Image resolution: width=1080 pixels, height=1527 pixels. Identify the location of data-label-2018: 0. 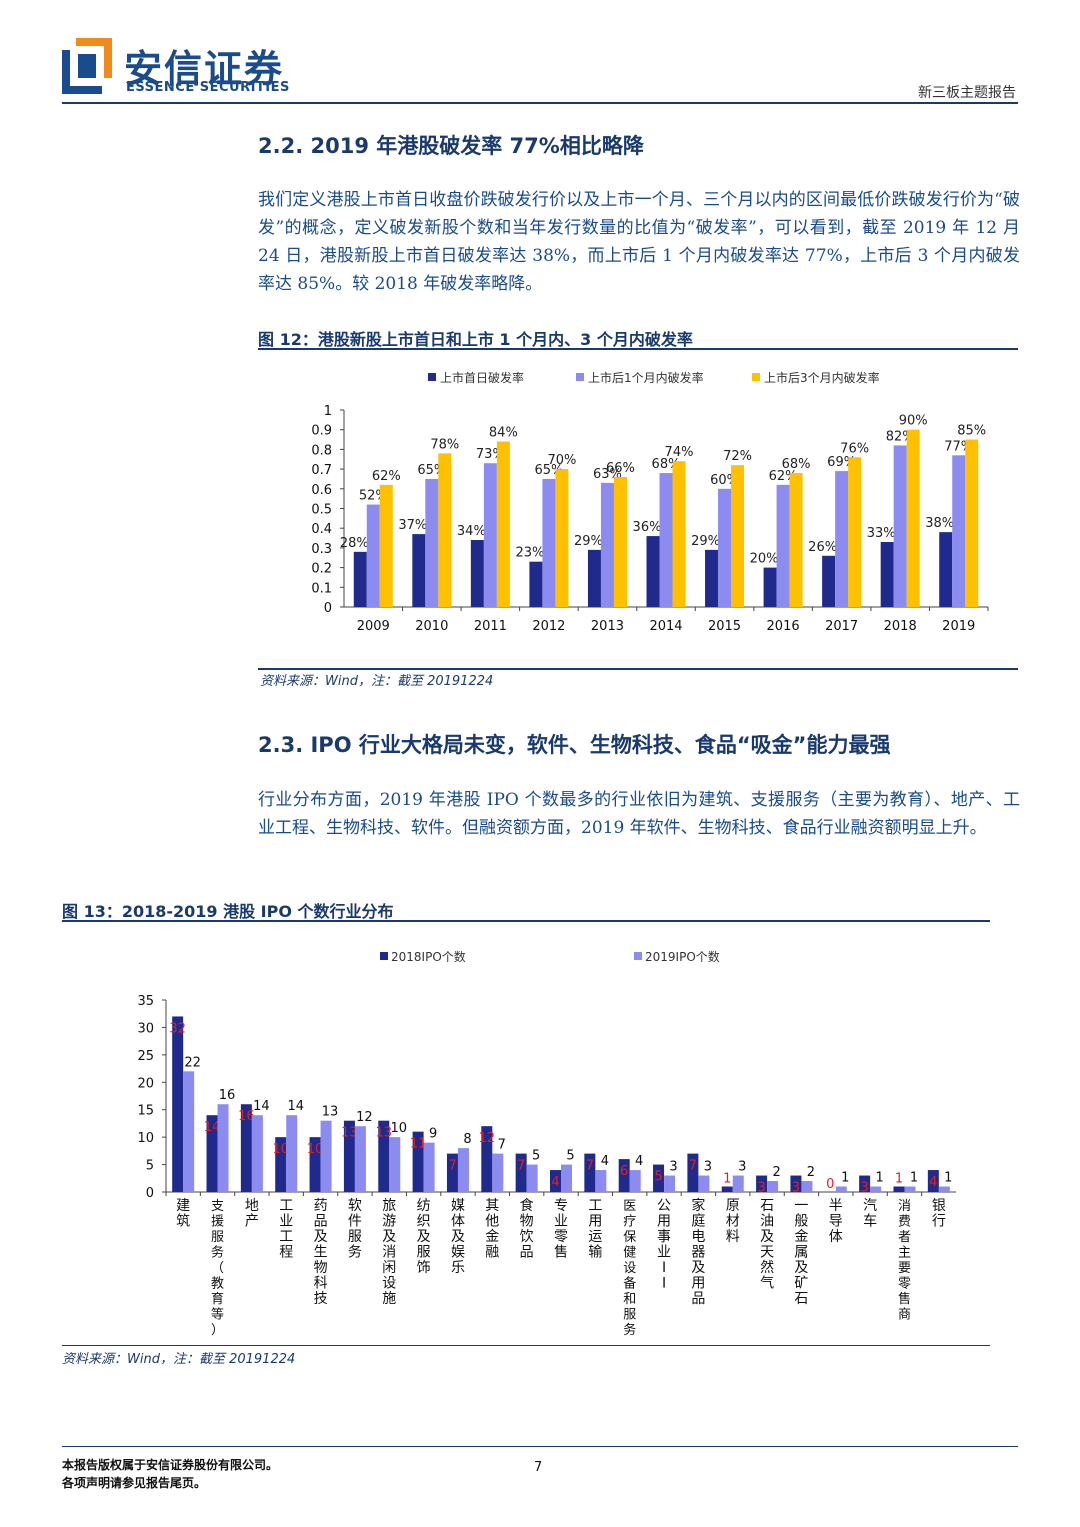
(830, 1184).